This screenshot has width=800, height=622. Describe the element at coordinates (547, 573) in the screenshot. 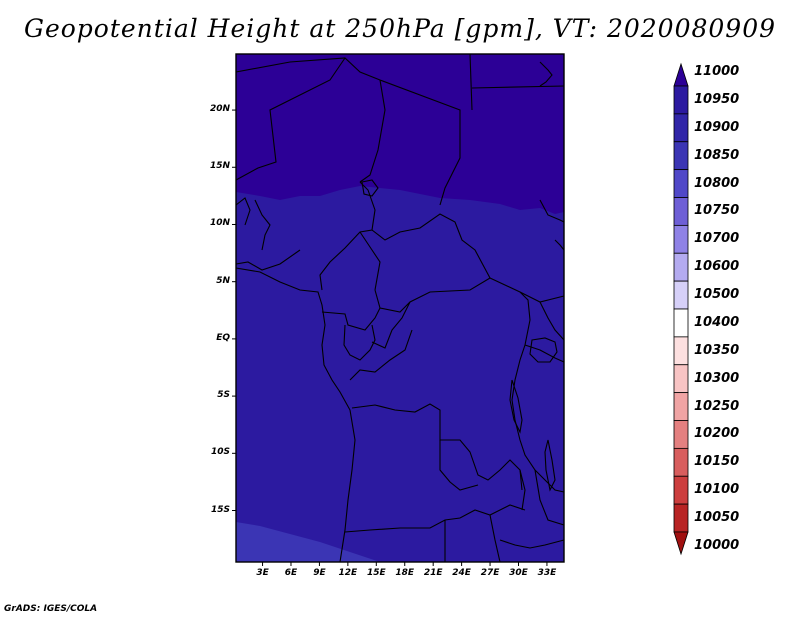

I see `lon-tick-label: 33E` at that location.